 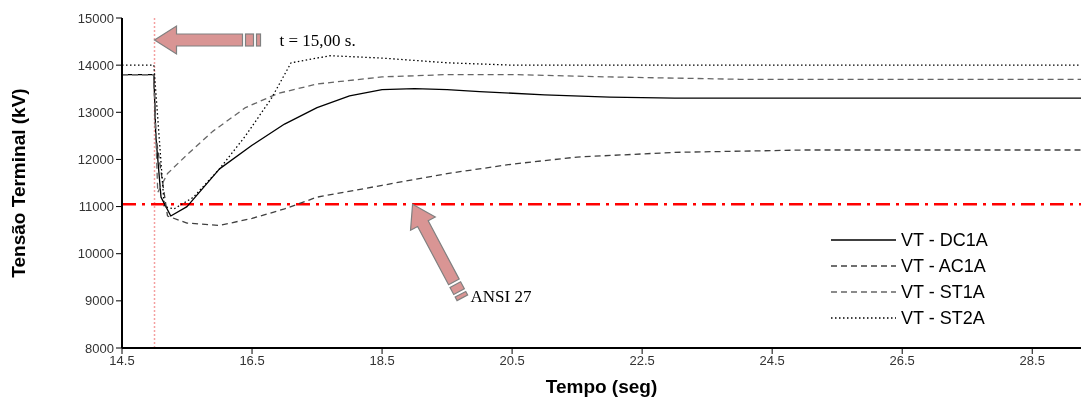 I want to click on y-tick-label: 10000, so click(x=95, y=254).